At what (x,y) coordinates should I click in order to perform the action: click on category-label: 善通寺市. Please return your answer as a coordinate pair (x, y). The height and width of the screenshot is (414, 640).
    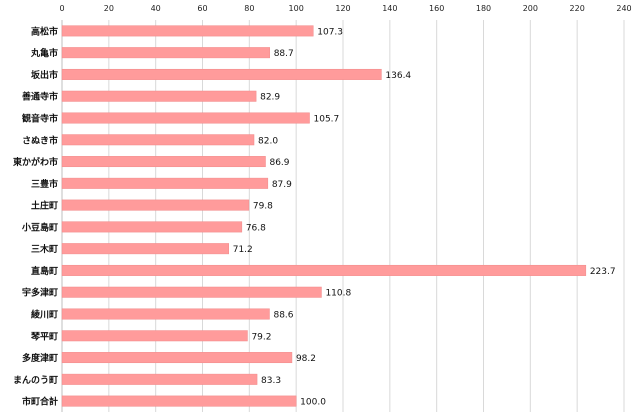
    Looking at the image, I should click on (40, 97).